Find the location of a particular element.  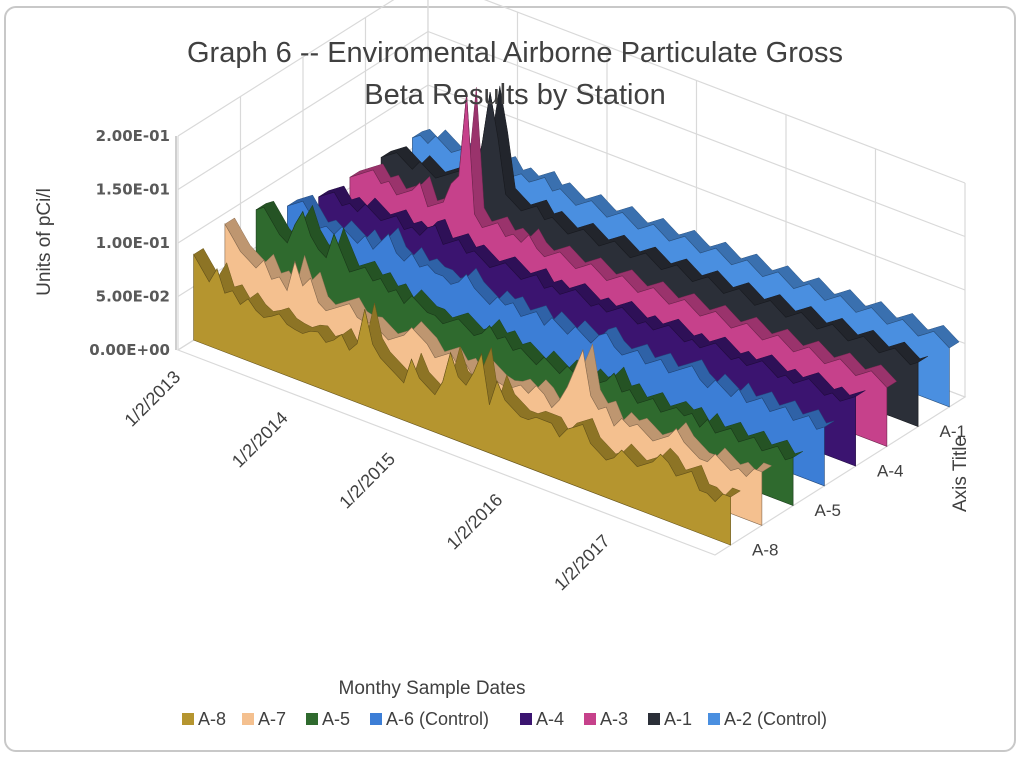

legend-item: A-4 is located at coordinates (542, 719).